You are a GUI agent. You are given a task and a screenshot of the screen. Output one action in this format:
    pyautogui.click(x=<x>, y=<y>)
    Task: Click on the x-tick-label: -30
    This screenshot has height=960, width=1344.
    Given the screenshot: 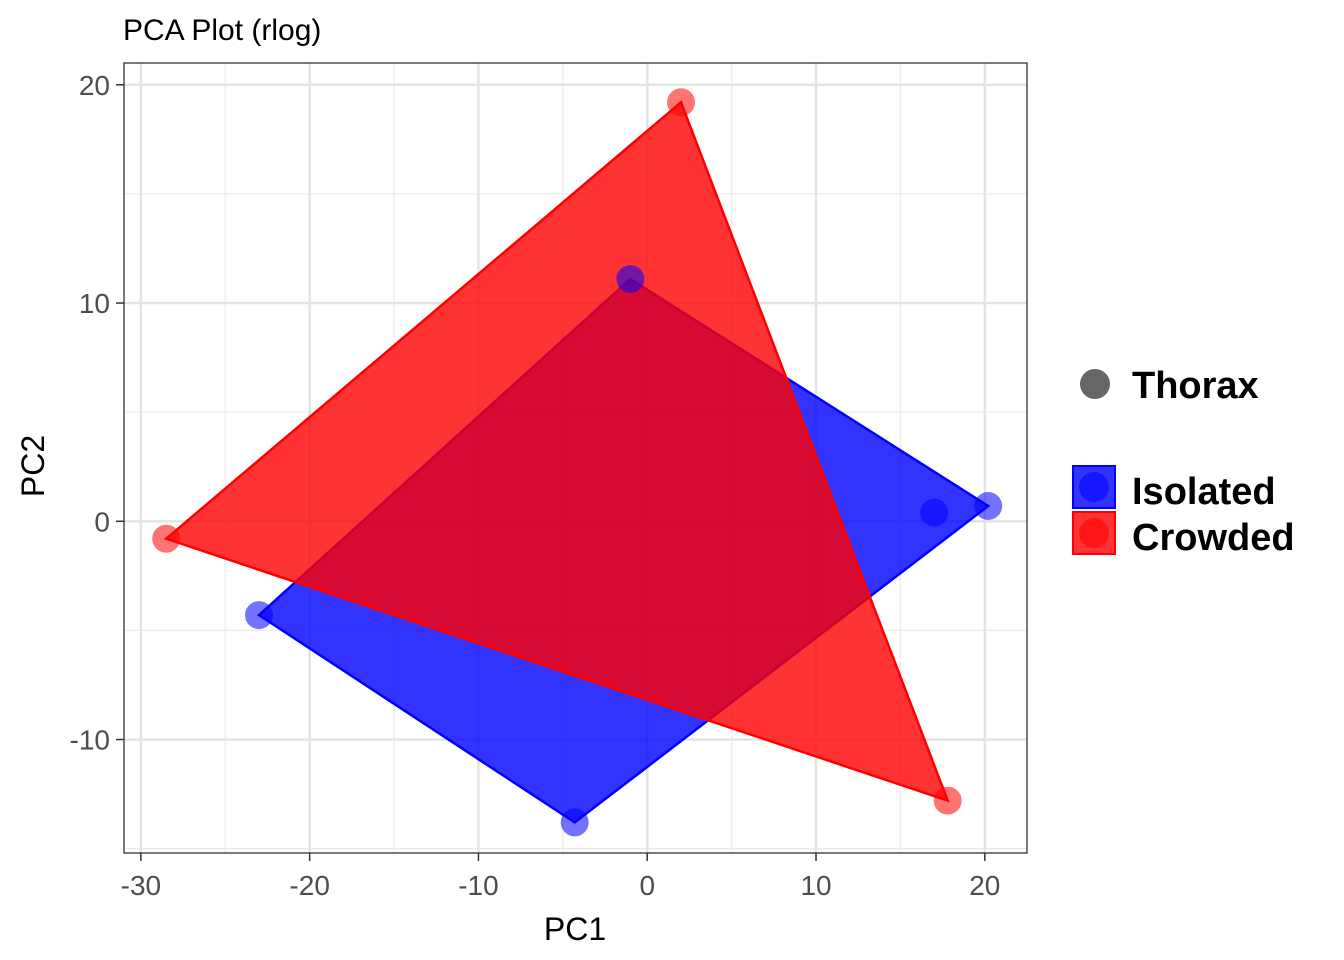 What is the action you would take?
    pyautogui.click(x=141, y=885)
    